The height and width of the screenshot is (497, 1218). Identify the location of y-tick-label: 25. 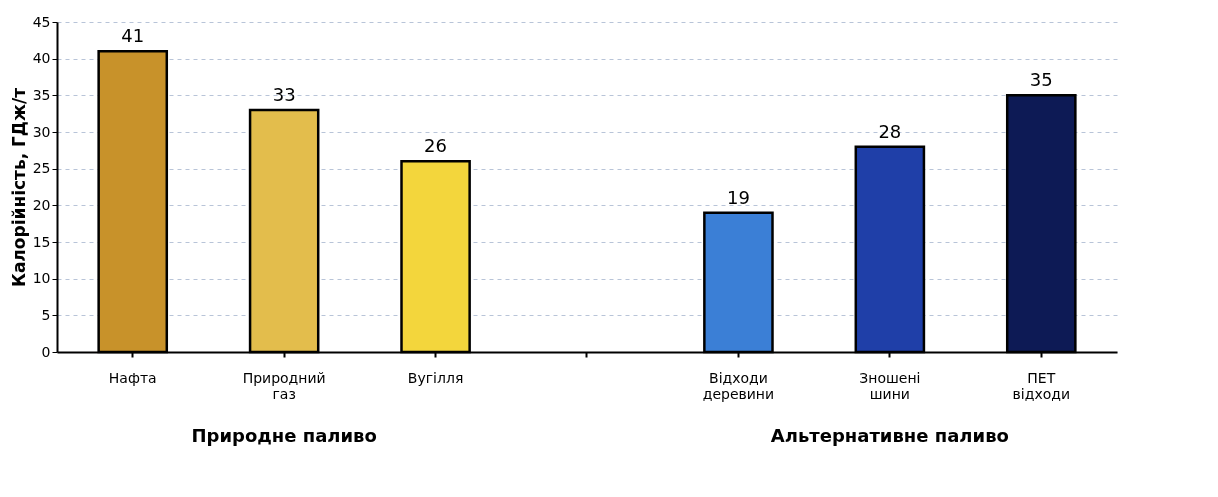
(41, 168).